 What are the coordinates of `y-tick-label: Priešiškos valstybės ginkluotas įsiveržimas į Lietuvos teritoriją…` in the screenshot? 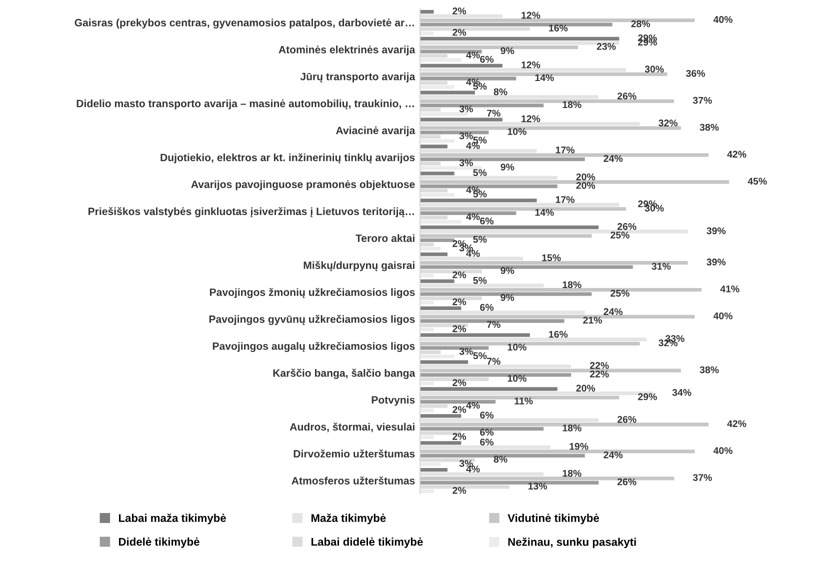 It's located at (251, 212).